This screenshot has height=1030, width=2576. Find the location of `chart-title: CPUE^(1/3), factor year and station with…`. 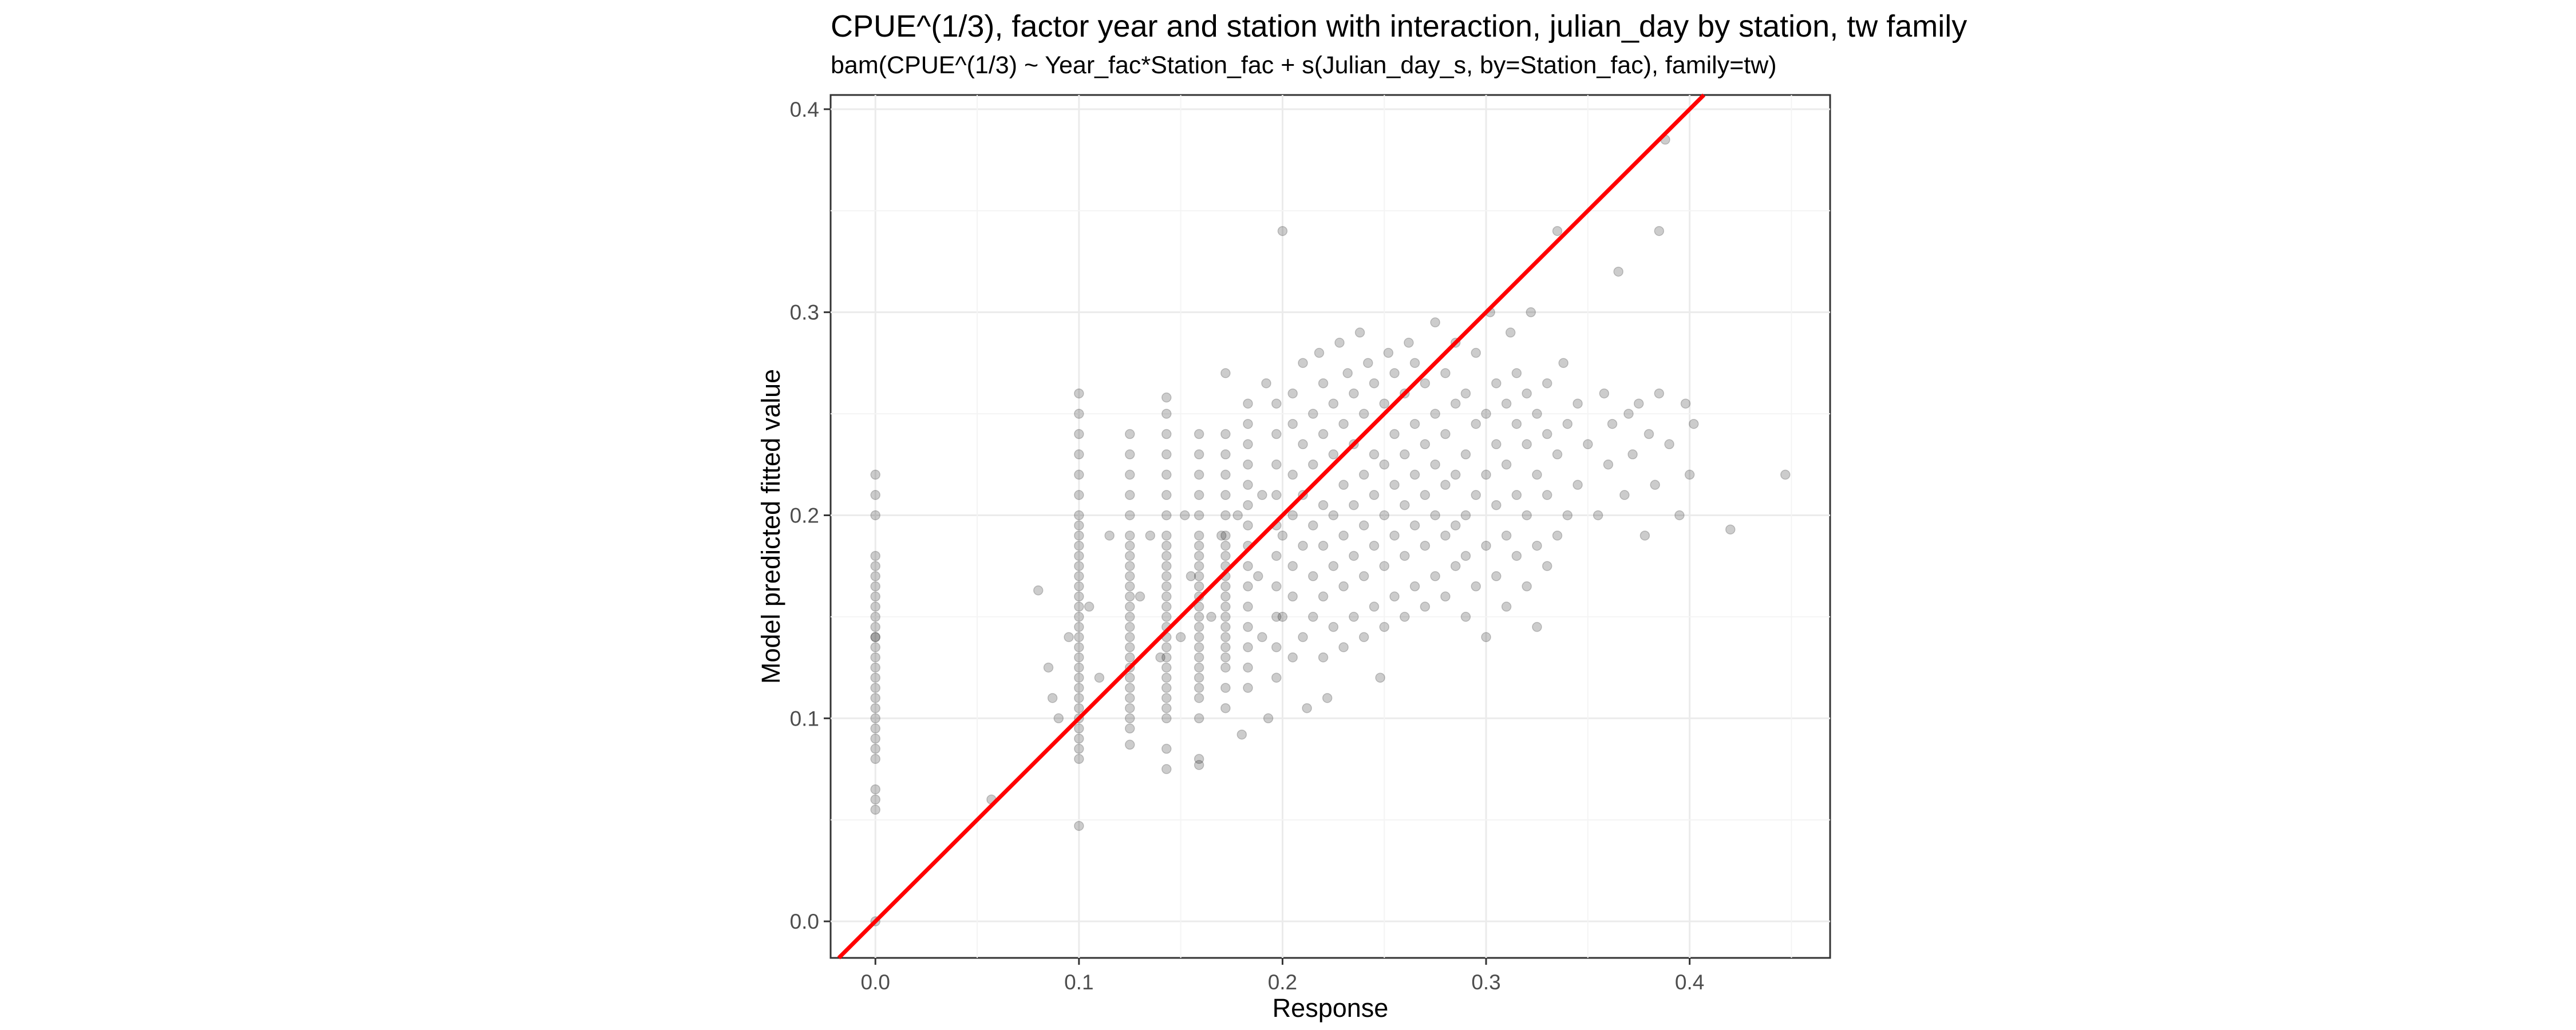

chart-title: CPUE^(1/3), factor year and station with… is located at coordinates (1399, 26).